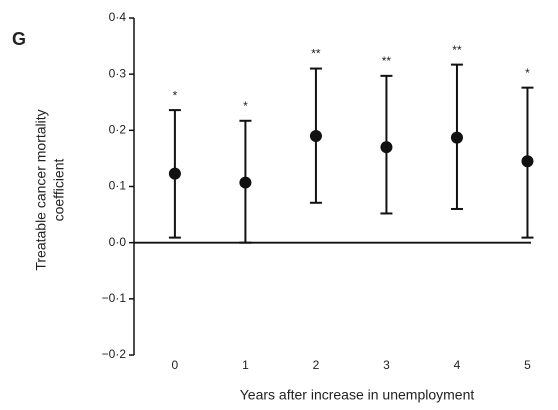 The width and height of the screenshot is (558, 410). What do you see at coordinates (175, 365) in the screenshot?
I see `x-tick-label: 0` at bounding box center [175, 365].